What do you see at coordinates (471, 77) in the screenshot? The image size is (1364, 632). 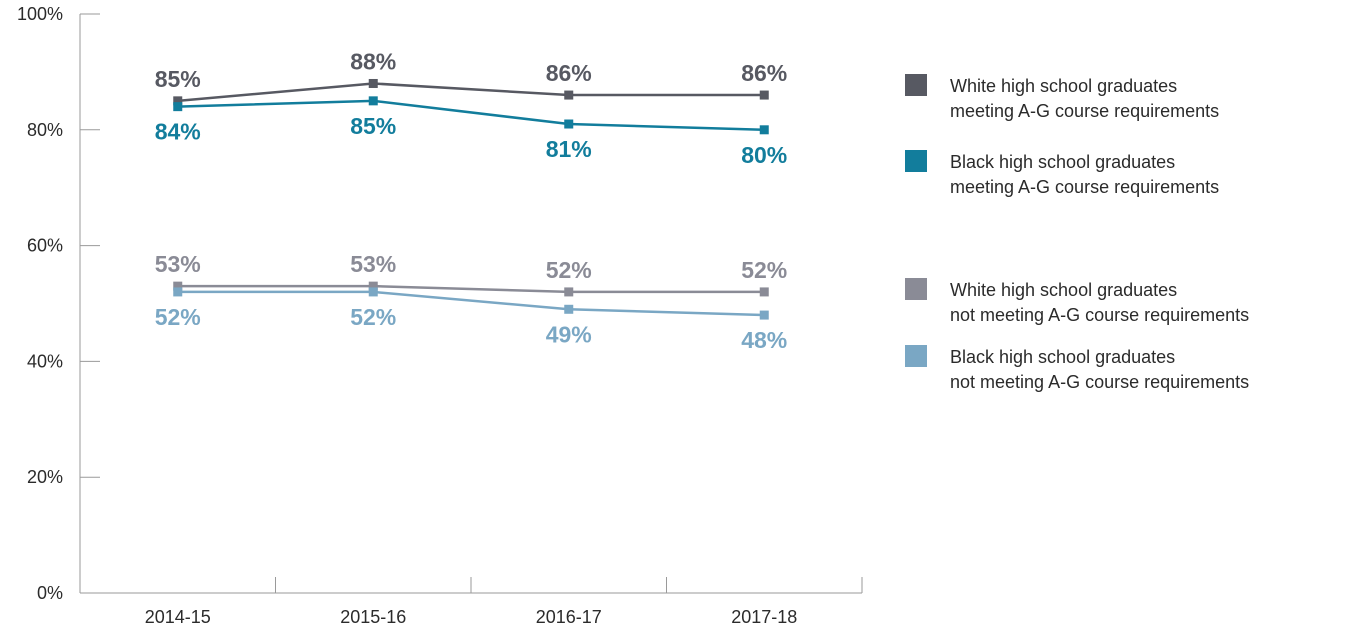 I see `series-1: 85% 88% 86% 86%` at bounding box center [471, 77].